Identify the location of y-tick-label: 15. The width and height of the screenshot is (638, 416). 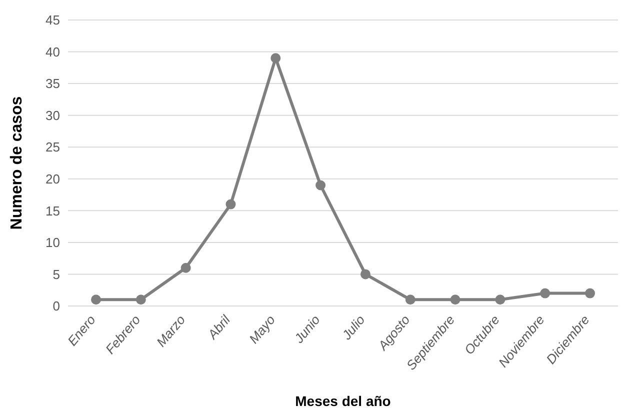
(53, 210).